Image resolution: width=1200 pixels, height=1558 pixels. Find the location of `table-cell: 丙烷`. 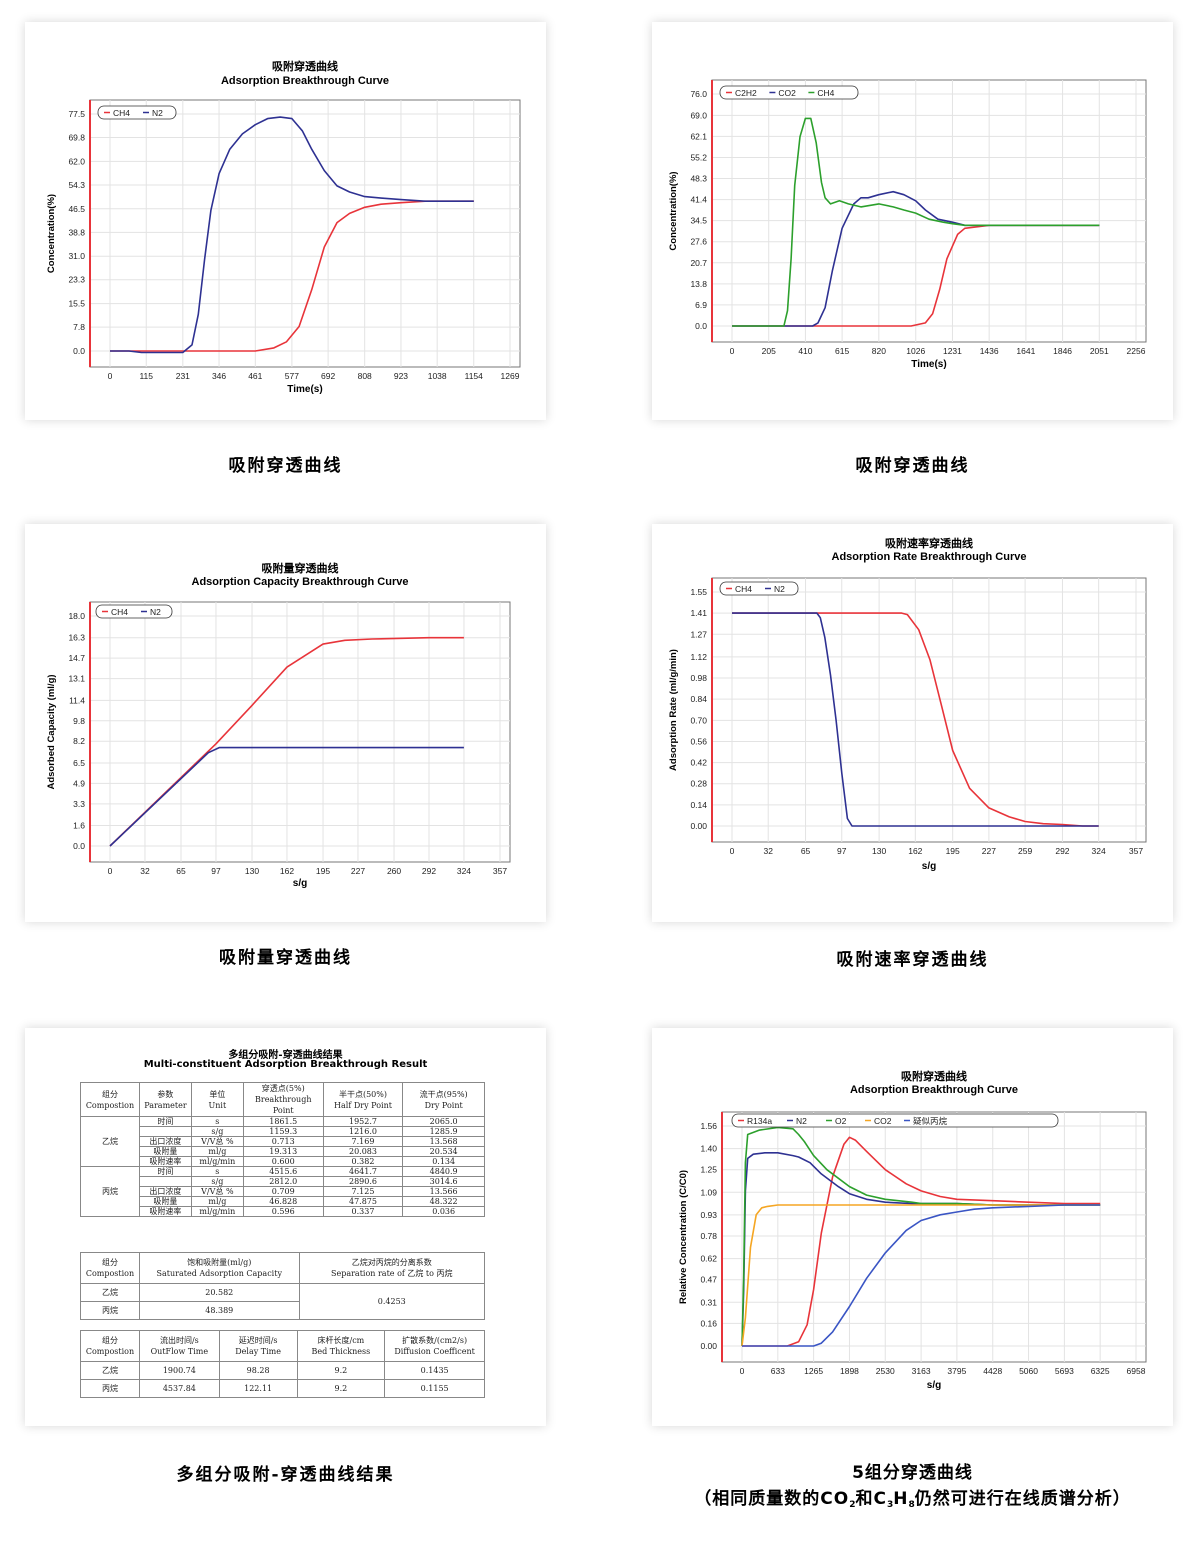

table-cell: 丙烷 is located at coordinates (110, 1388).